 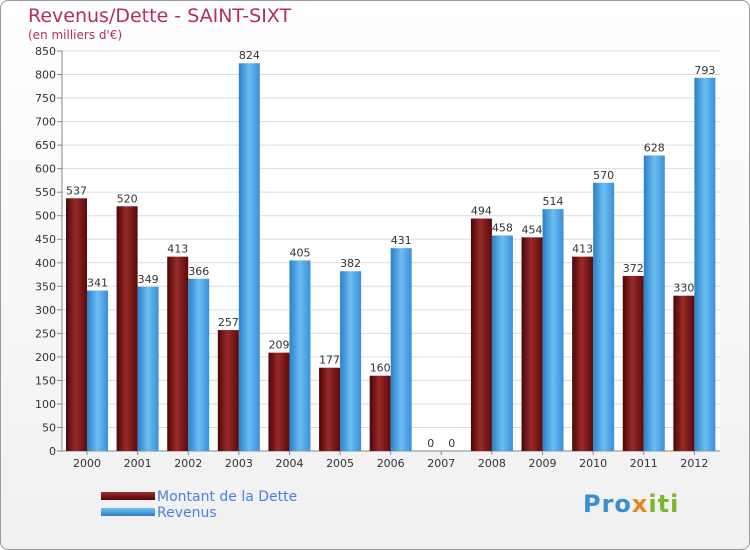 I want to click on x-tick-label: 2012, so click(x=694, y=463).